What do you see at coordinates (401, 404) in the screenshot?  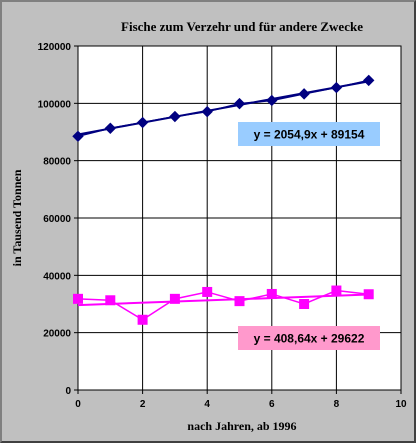 I see `x-tick-label: 10` at bounding box center [401, 404].